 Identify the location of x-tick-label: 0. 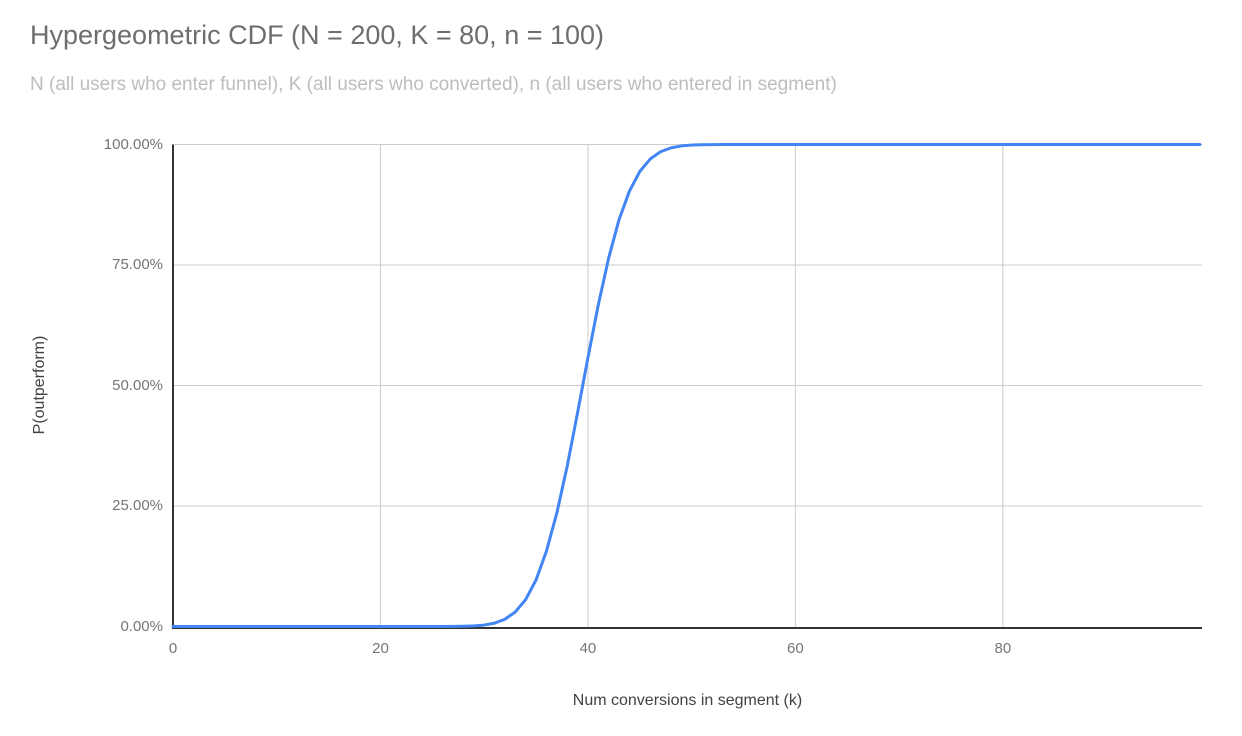
(173, 648).